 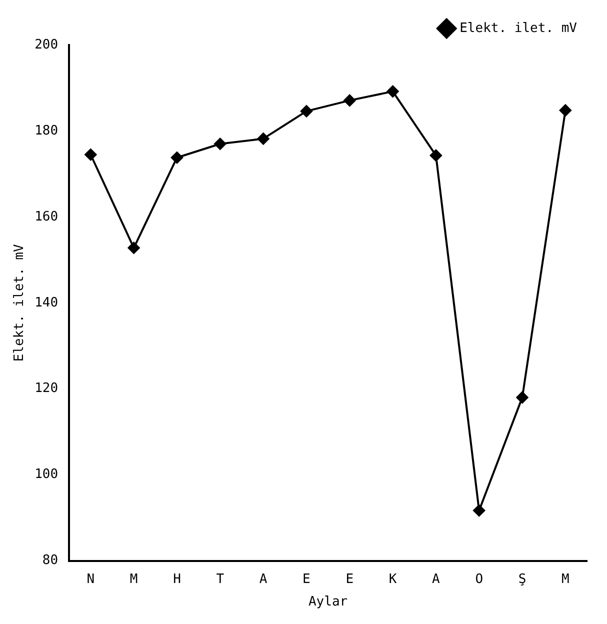 What do you see at coordinates (177, 579) in the screenshot?
I see `x-tick-label: H` at bounding box center [177, 579].